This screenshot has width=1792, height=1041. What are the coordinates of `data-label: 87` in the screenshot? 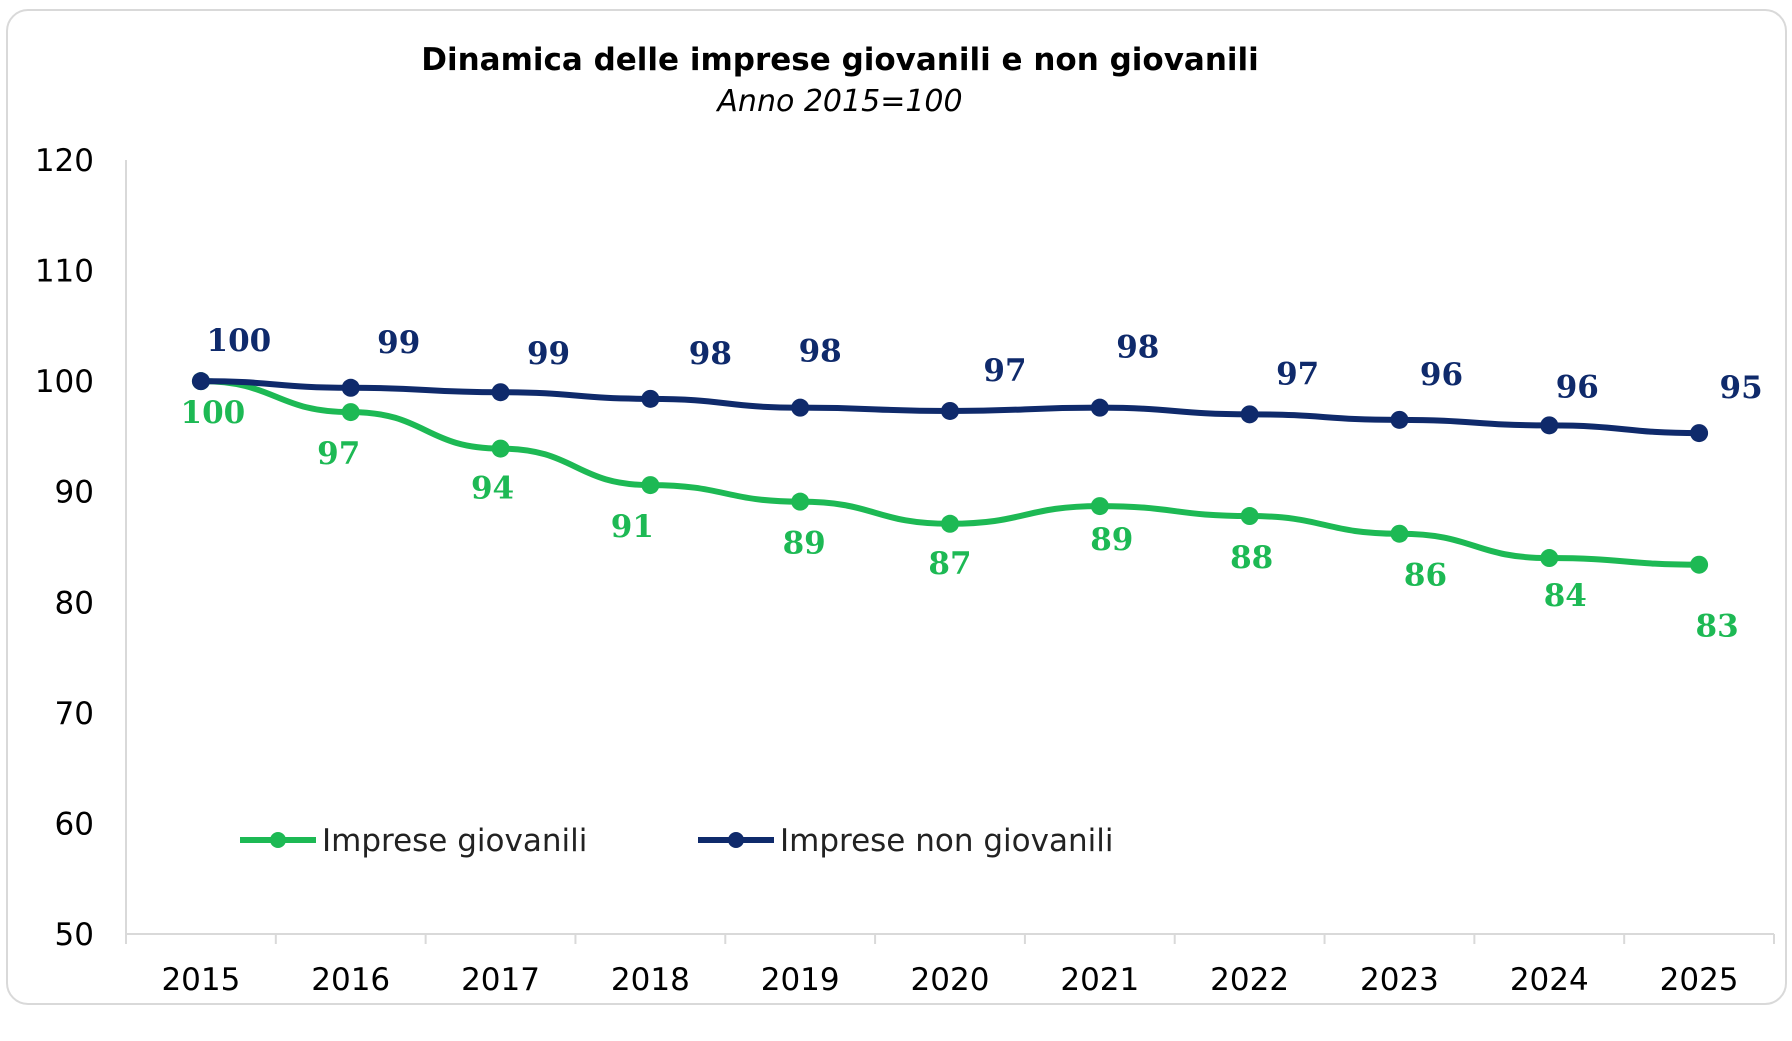 It's located at (949, 564).